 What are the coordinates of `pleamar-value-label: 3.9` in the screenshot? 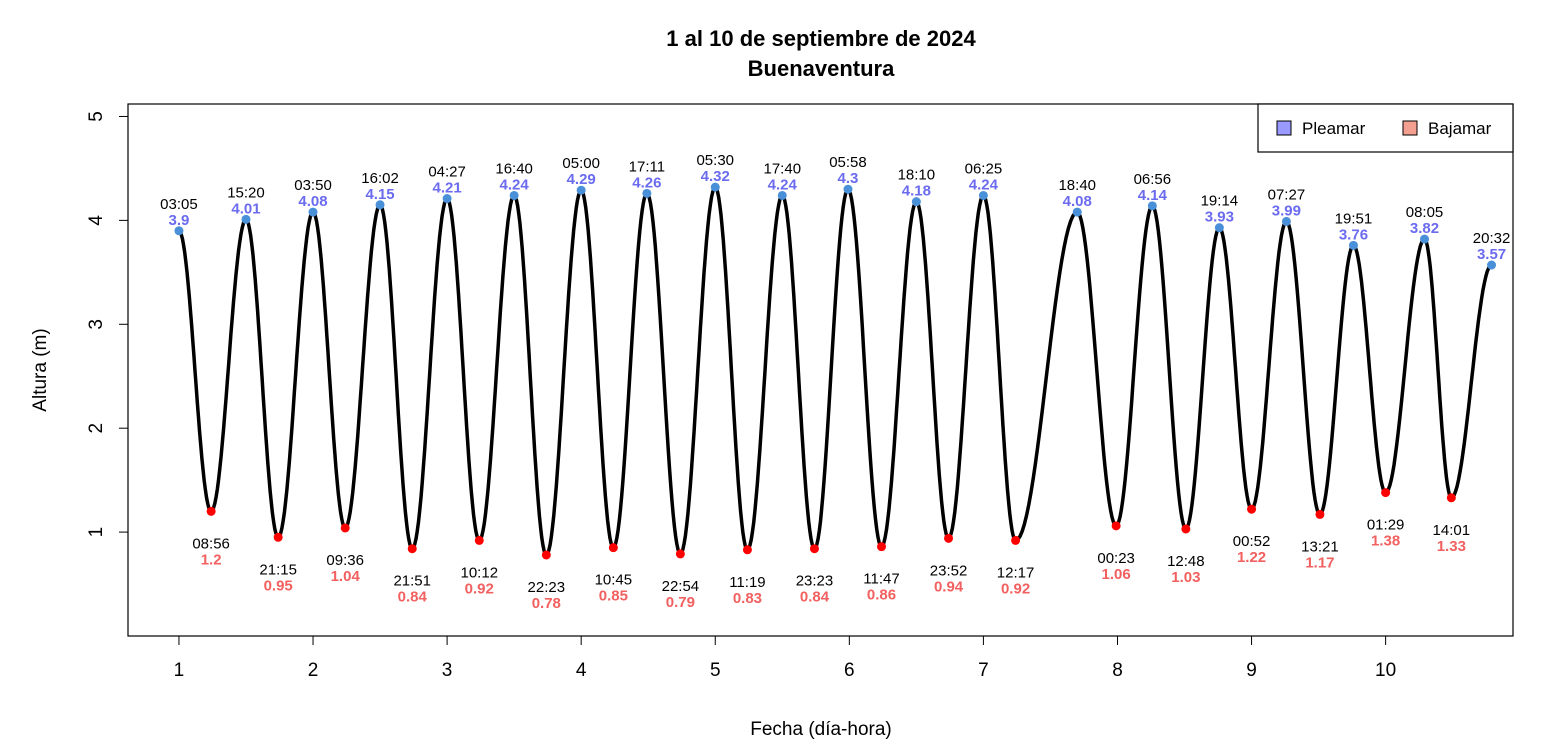 It's located at (179, 220).